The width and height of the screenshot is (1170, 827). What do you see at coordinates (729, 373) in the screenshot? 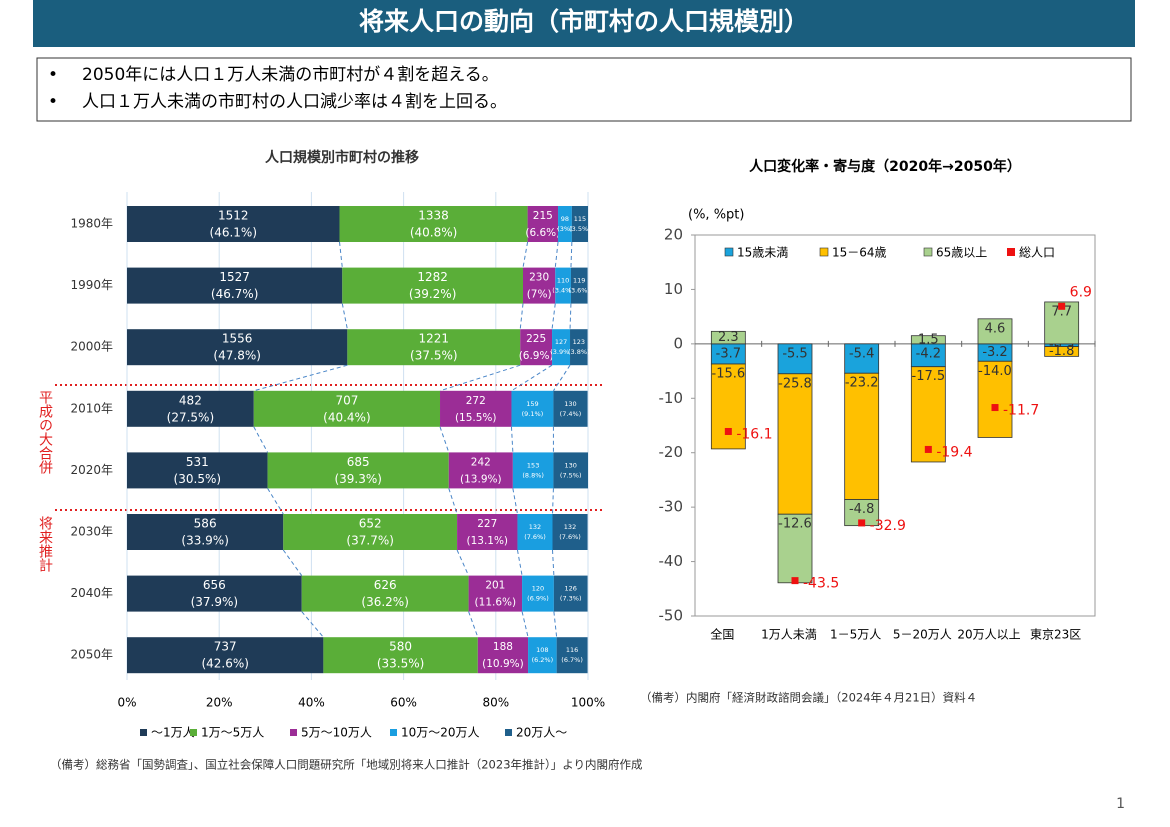
I see `data-label: -15.6` at bounding box center [729, 373].